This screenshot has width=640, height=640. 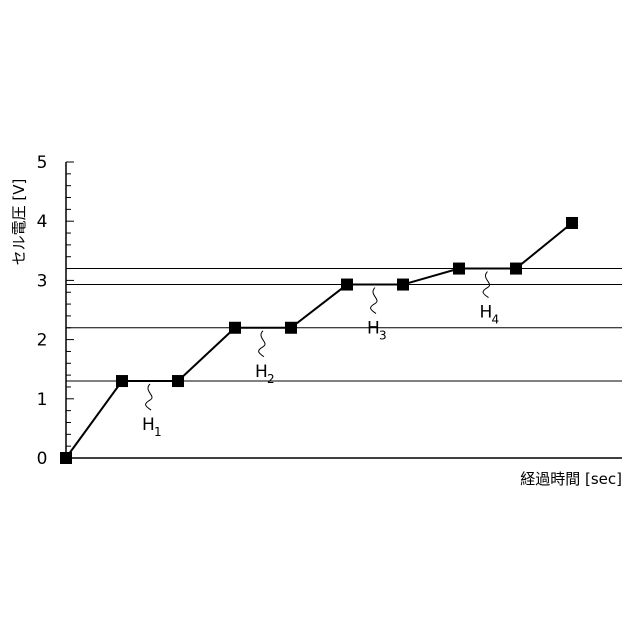 What do you see at coordinates (19, 222) in the screenshot?
I see `y-axis-label: セル電圧 [V]` at bounding box center [19, 222].